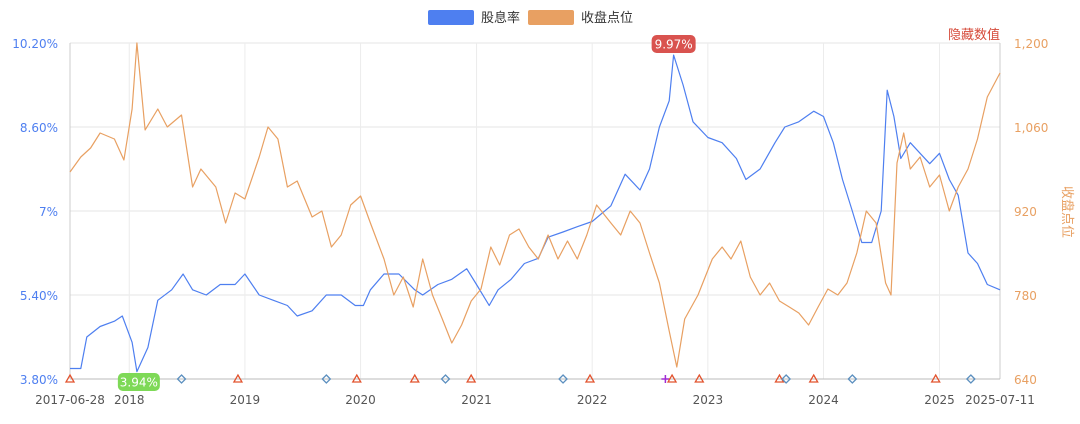 This screenshot has height=424, width=1080. Describe the element at coordinates (592, 400) in the screenshot. I see `x-tick-label: 2022` at that location.